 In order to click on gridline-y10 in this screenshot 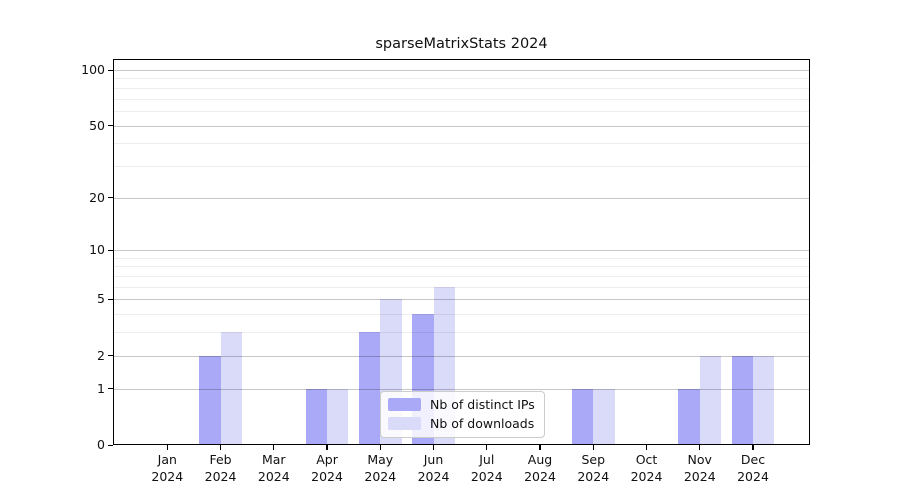, I will do `click(461, 251)`.